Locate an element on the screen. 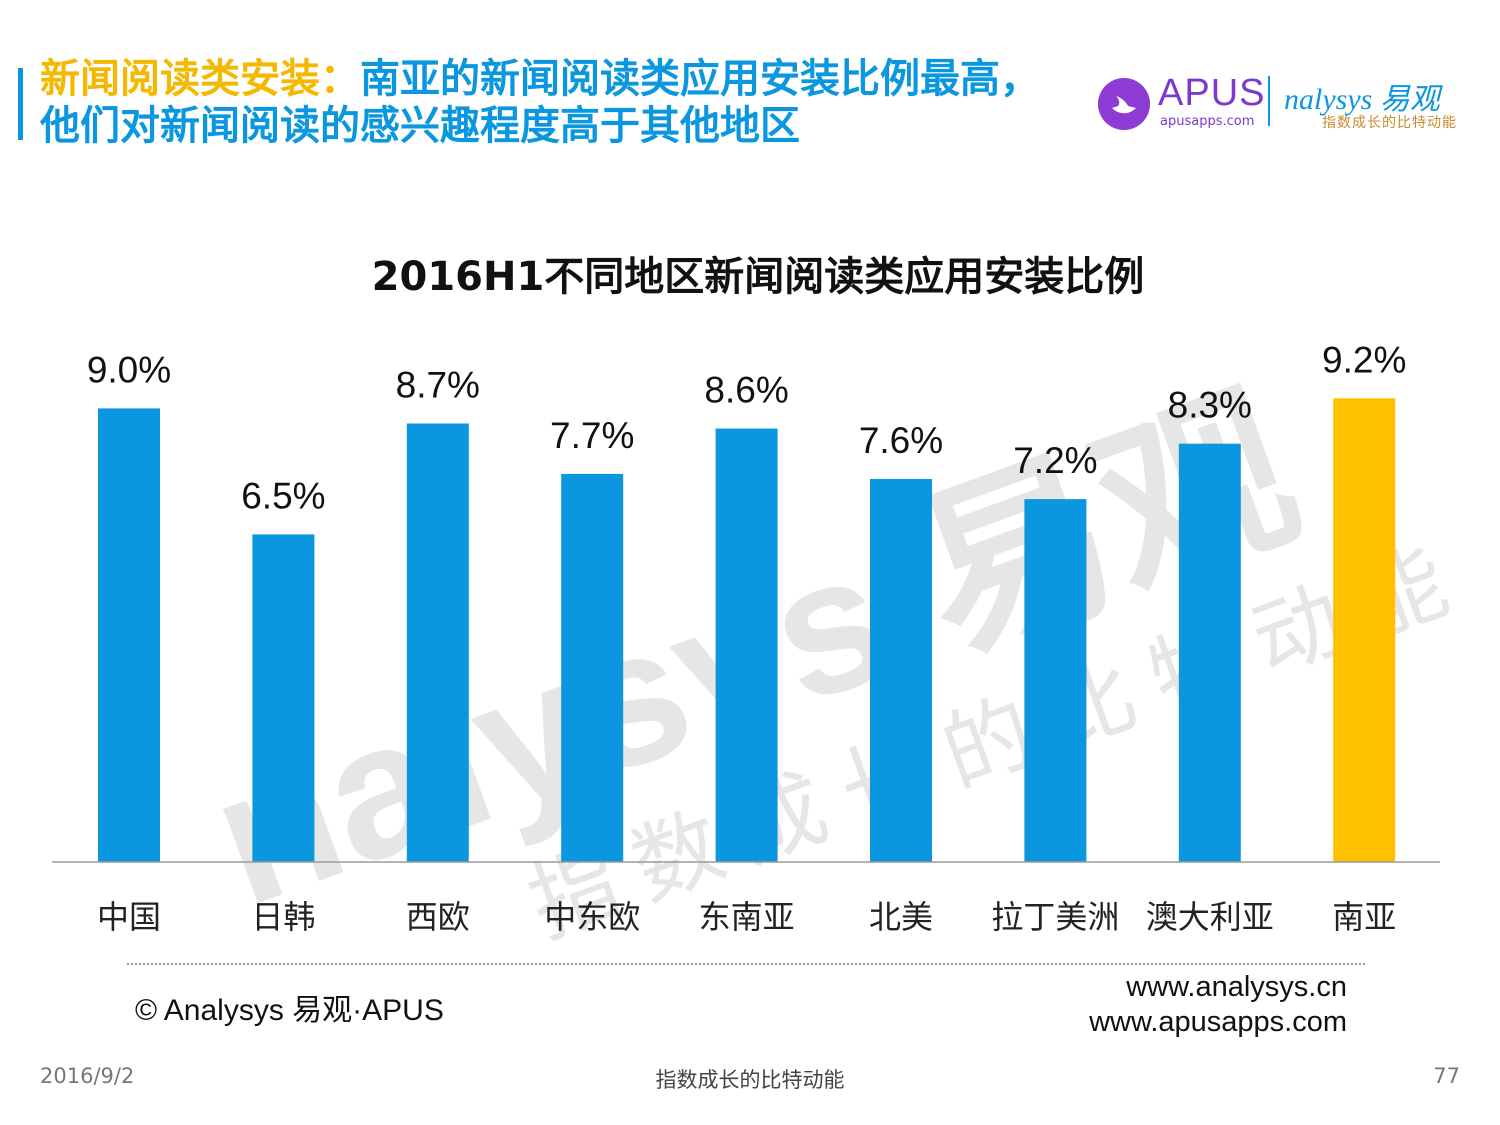 The width and height of the screenshot is (1500, 1125). source-urls: www.analysys.cn www.apusapps.com is located at coordinates (1173, 1005).